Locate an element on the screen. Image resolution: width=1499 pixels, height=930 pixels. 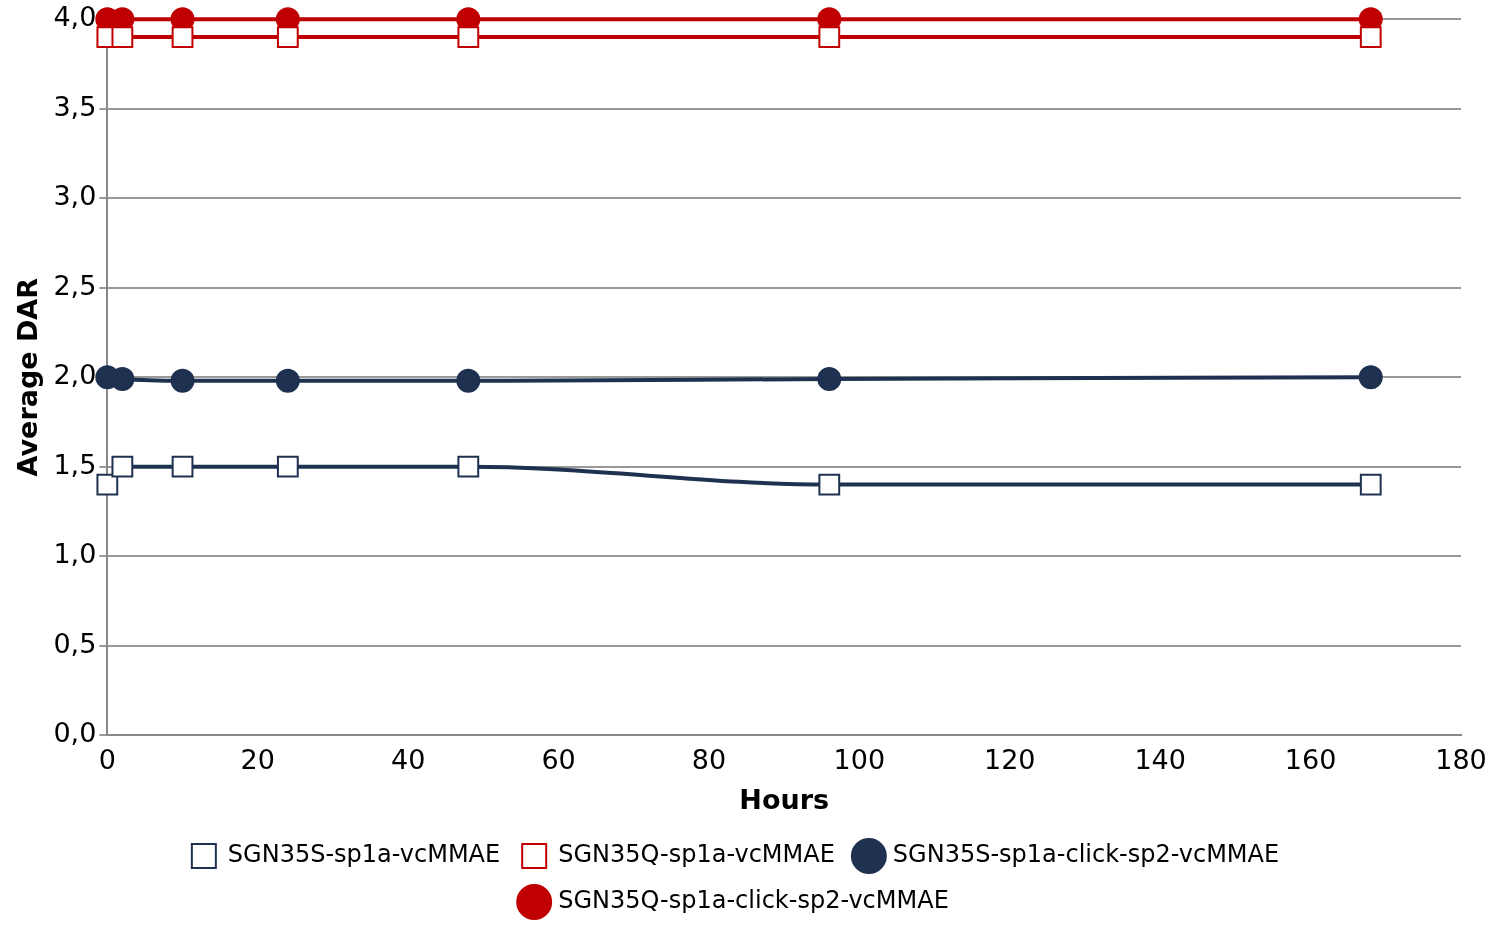
x-tick-label: 60 is located at coordinates (558, 760).